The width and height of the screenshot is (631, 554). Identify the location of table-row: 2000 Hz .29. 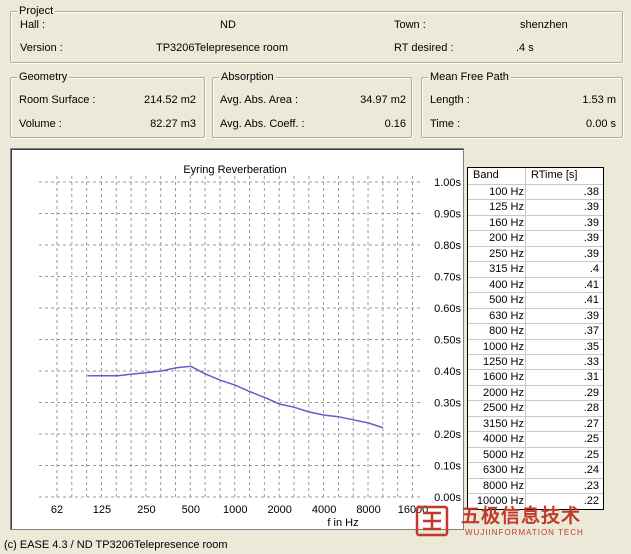
(535, 392).